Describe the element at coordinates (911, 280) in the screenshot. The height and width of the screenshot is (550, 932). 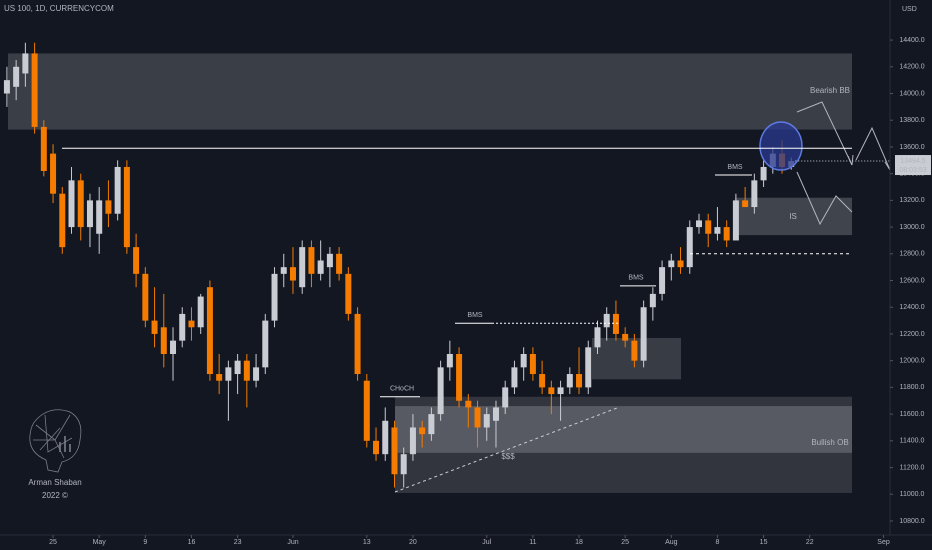
I see `y-tick-label: 12600.0` at that location.